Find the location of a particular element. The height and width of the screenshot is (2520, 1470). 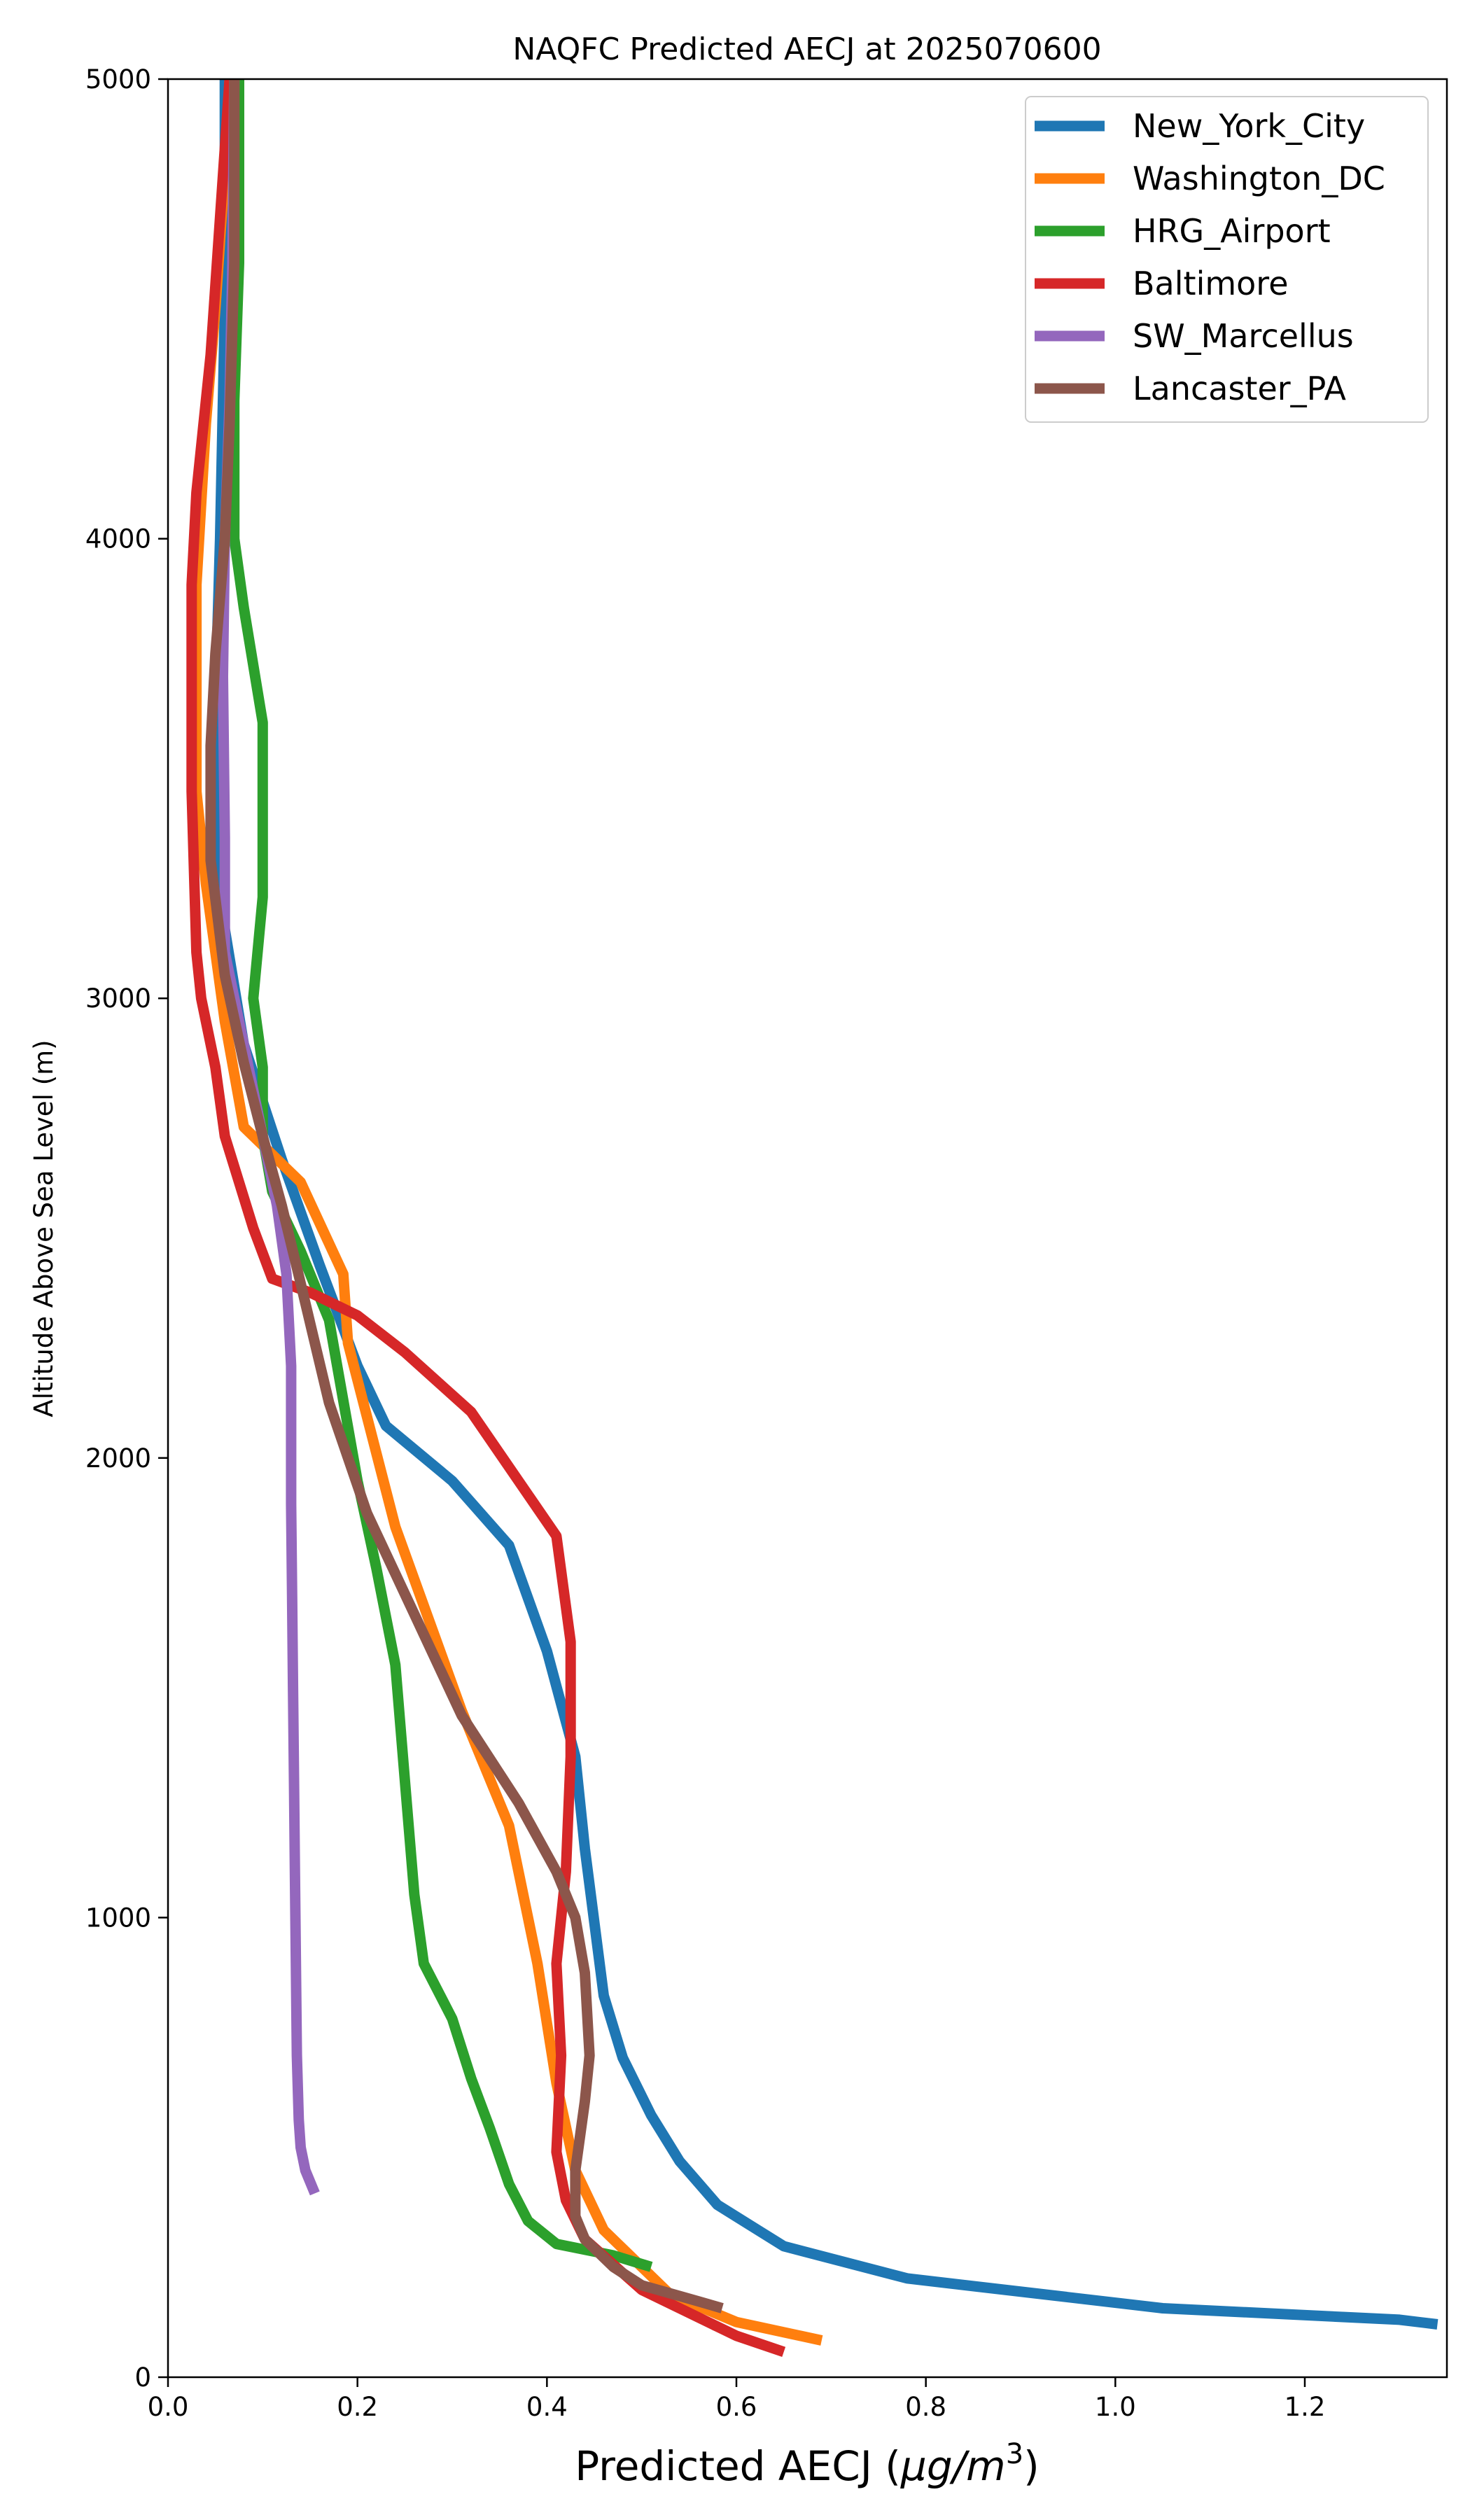

x-axis-ticks: 0.0 0.2 0.4 0.6 0.8 1.0 1.2 is located at coordinates (737, 2399).